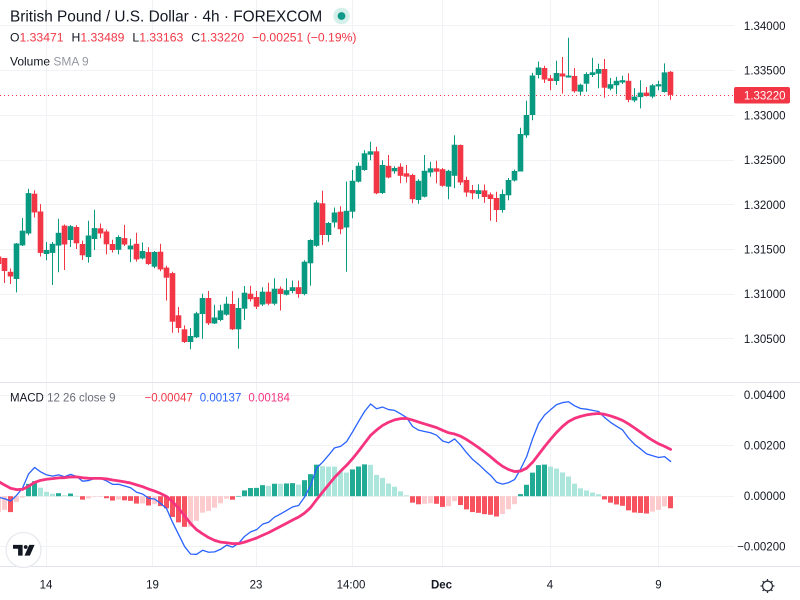 This screenshot has height=600, width=800. I want to click on svg-text: 14:00, so click(351, 586).